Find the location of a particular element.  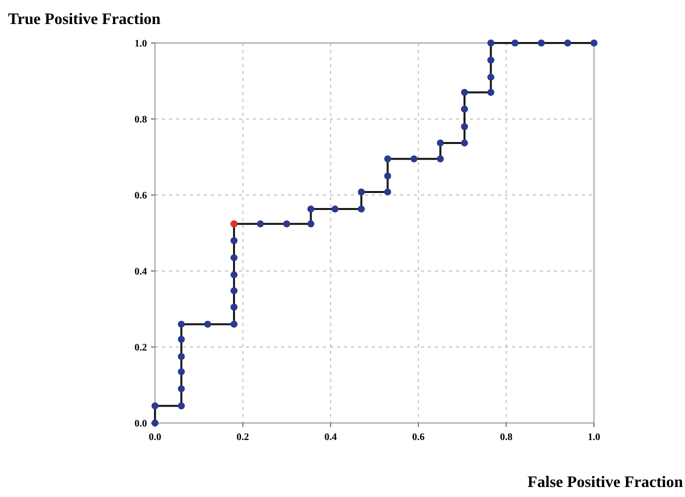

y-axis-title: True Positive Fraction is located at coordinates (84, 19).